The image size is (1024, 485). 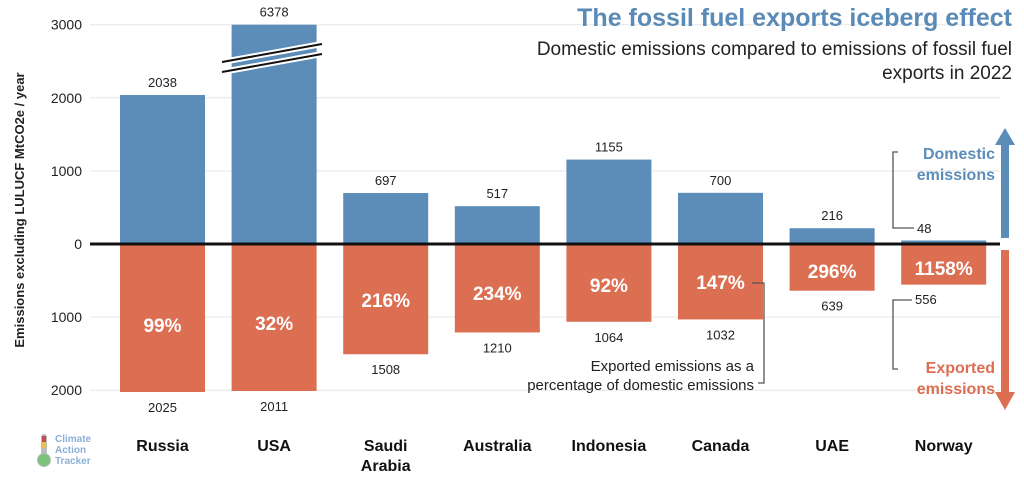 What do you see at coordinates (721, 446) in the screenshot?
I see `x-tick-label: Canada` at bounding box center [721, 446].